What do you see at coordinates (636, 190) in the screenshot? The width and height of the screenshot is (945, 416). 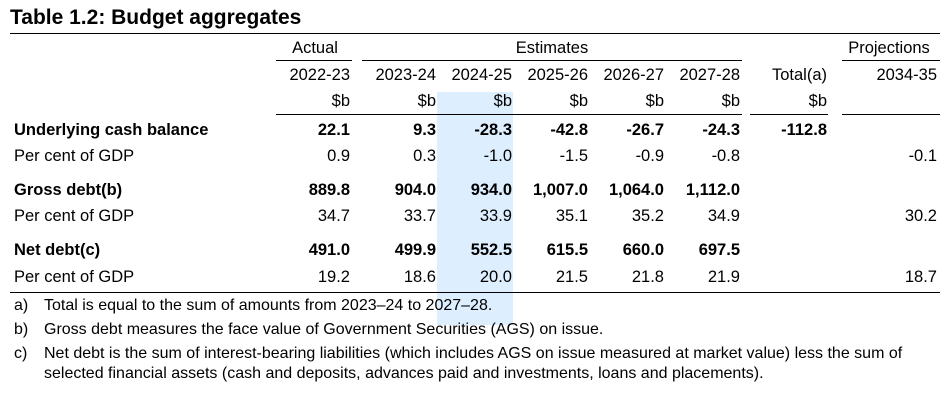 I see `value-cell: 1,064.0` at bounding box center [636, 190].